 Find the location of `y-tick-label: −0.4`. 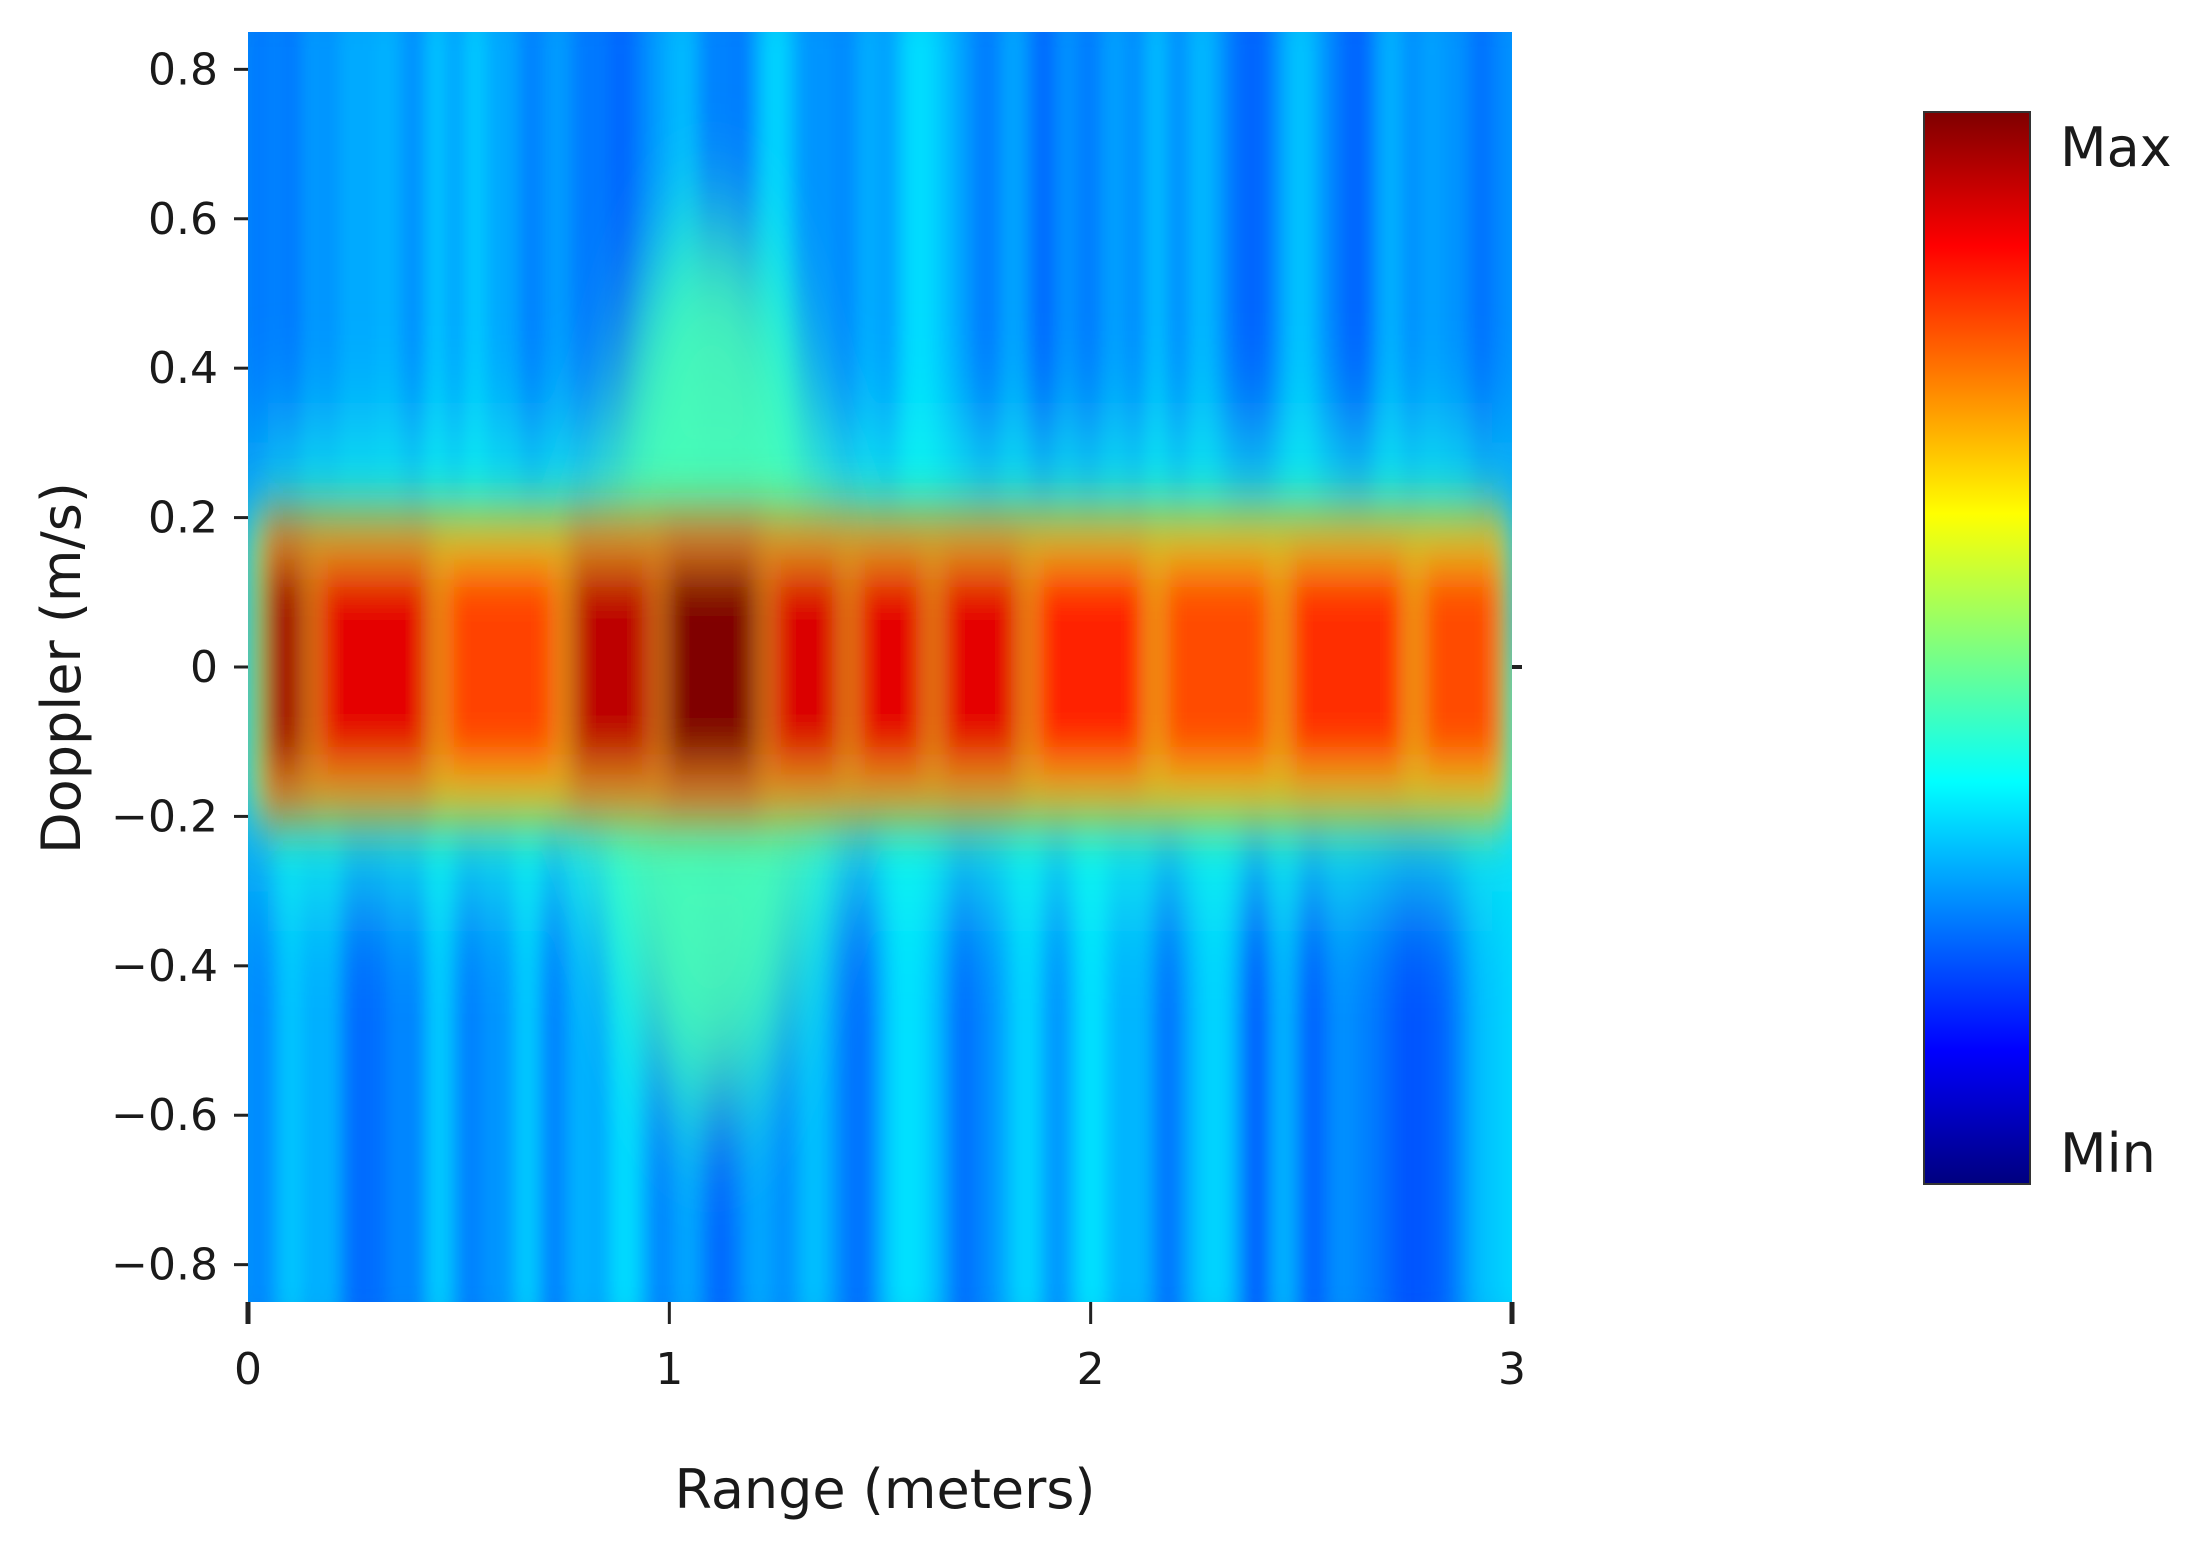

y-tick-label: −0.4 is located at coordinates (164, 966).